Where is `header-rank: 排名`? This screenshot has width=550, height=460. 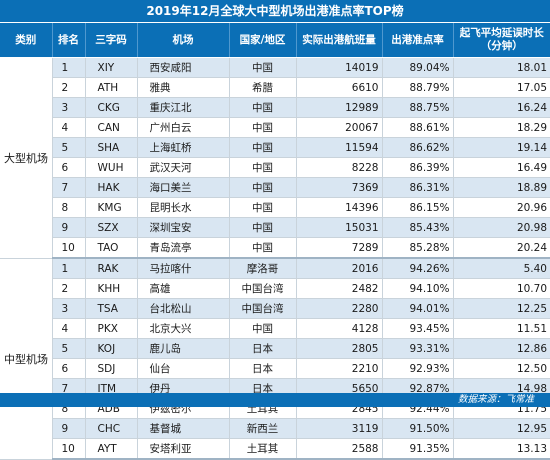 header-rank: 排名 is located at coordinates (69, 40).